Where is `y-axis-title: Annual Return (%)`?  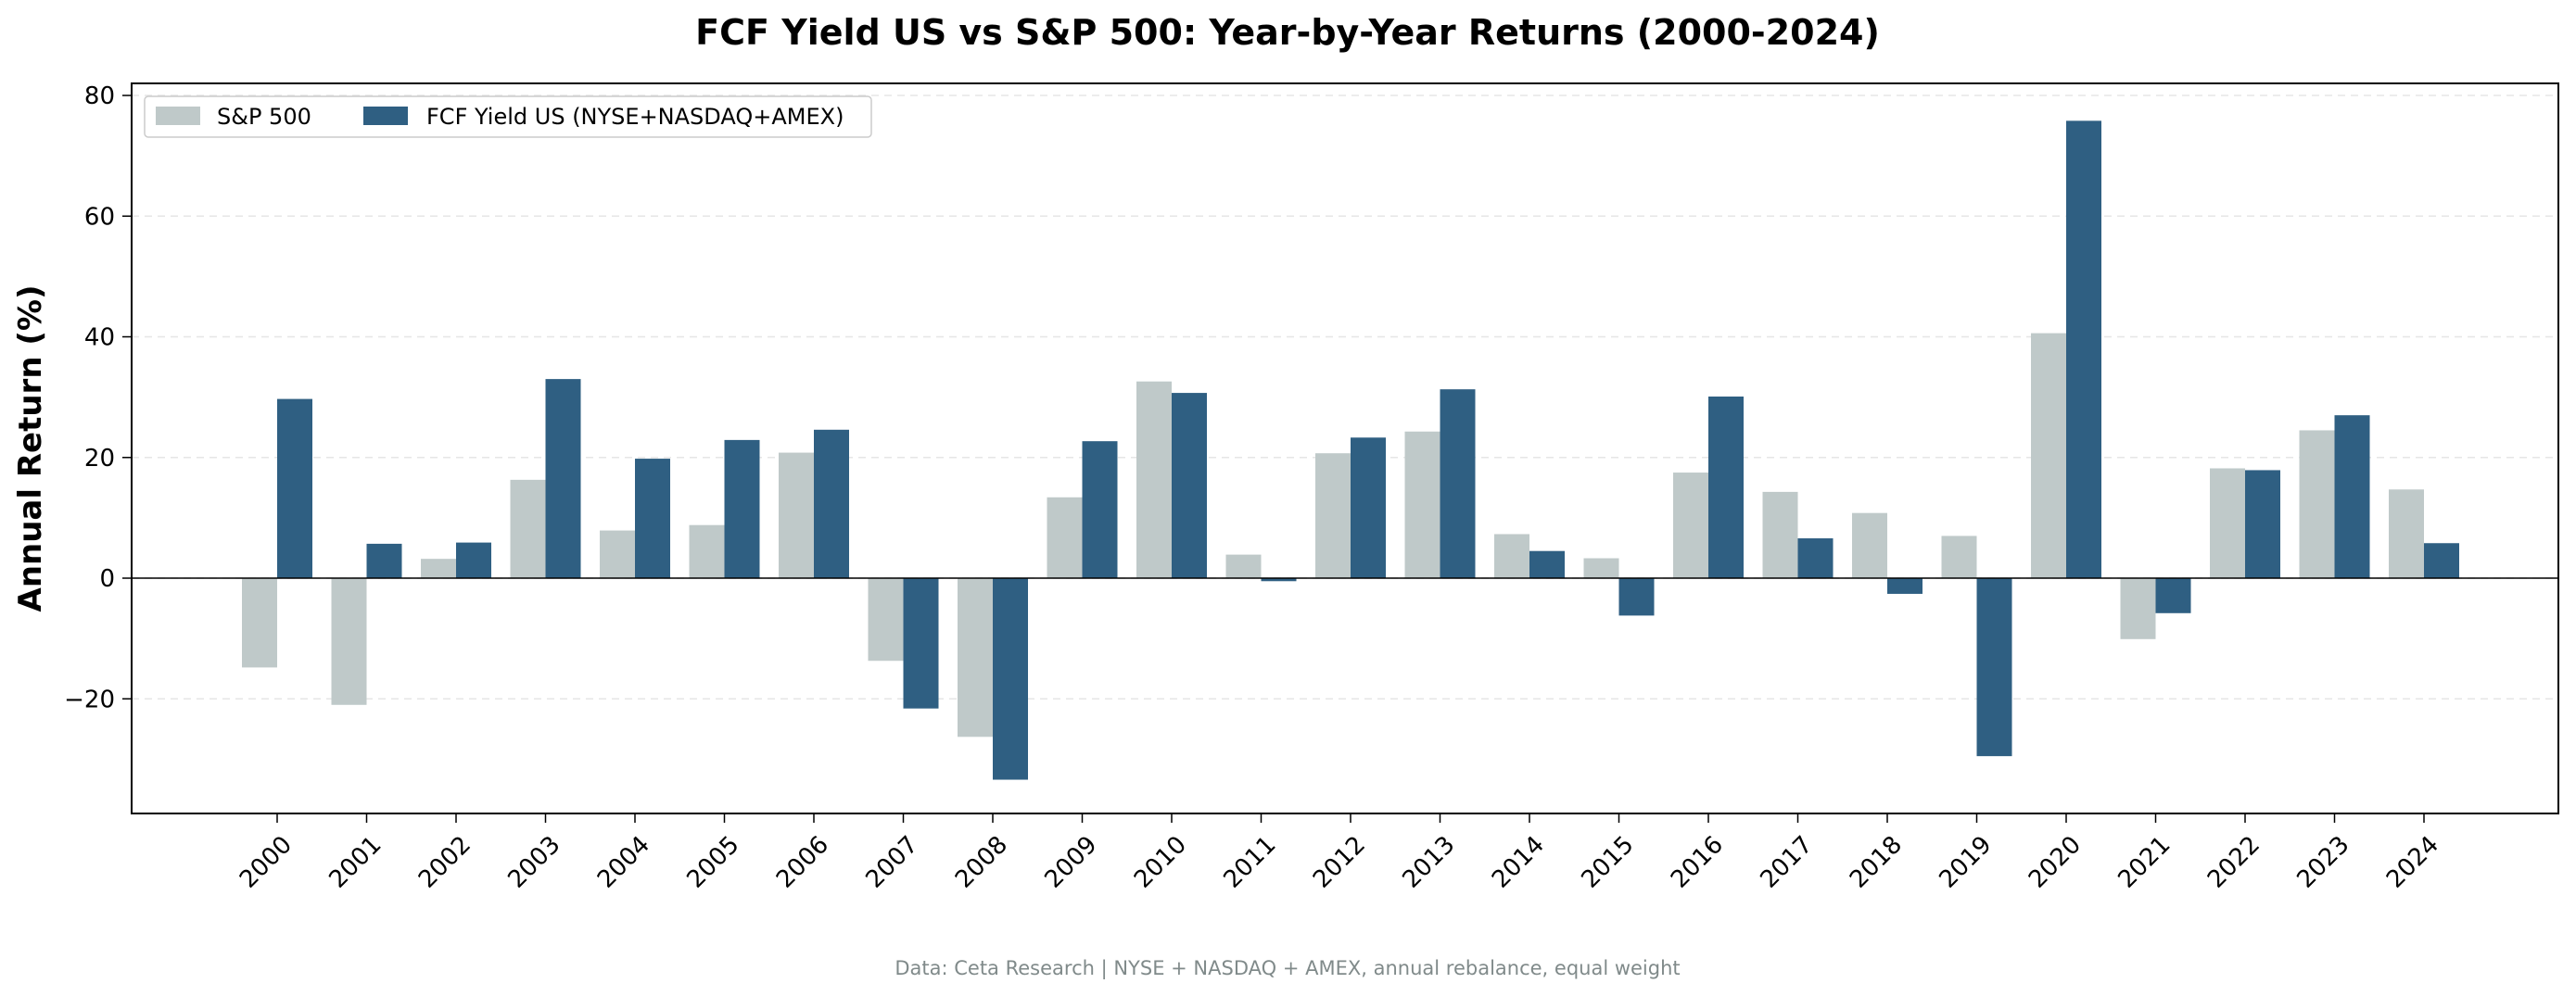 y-axis-title: Annual Return (%) is located at coordinates (30, 448).